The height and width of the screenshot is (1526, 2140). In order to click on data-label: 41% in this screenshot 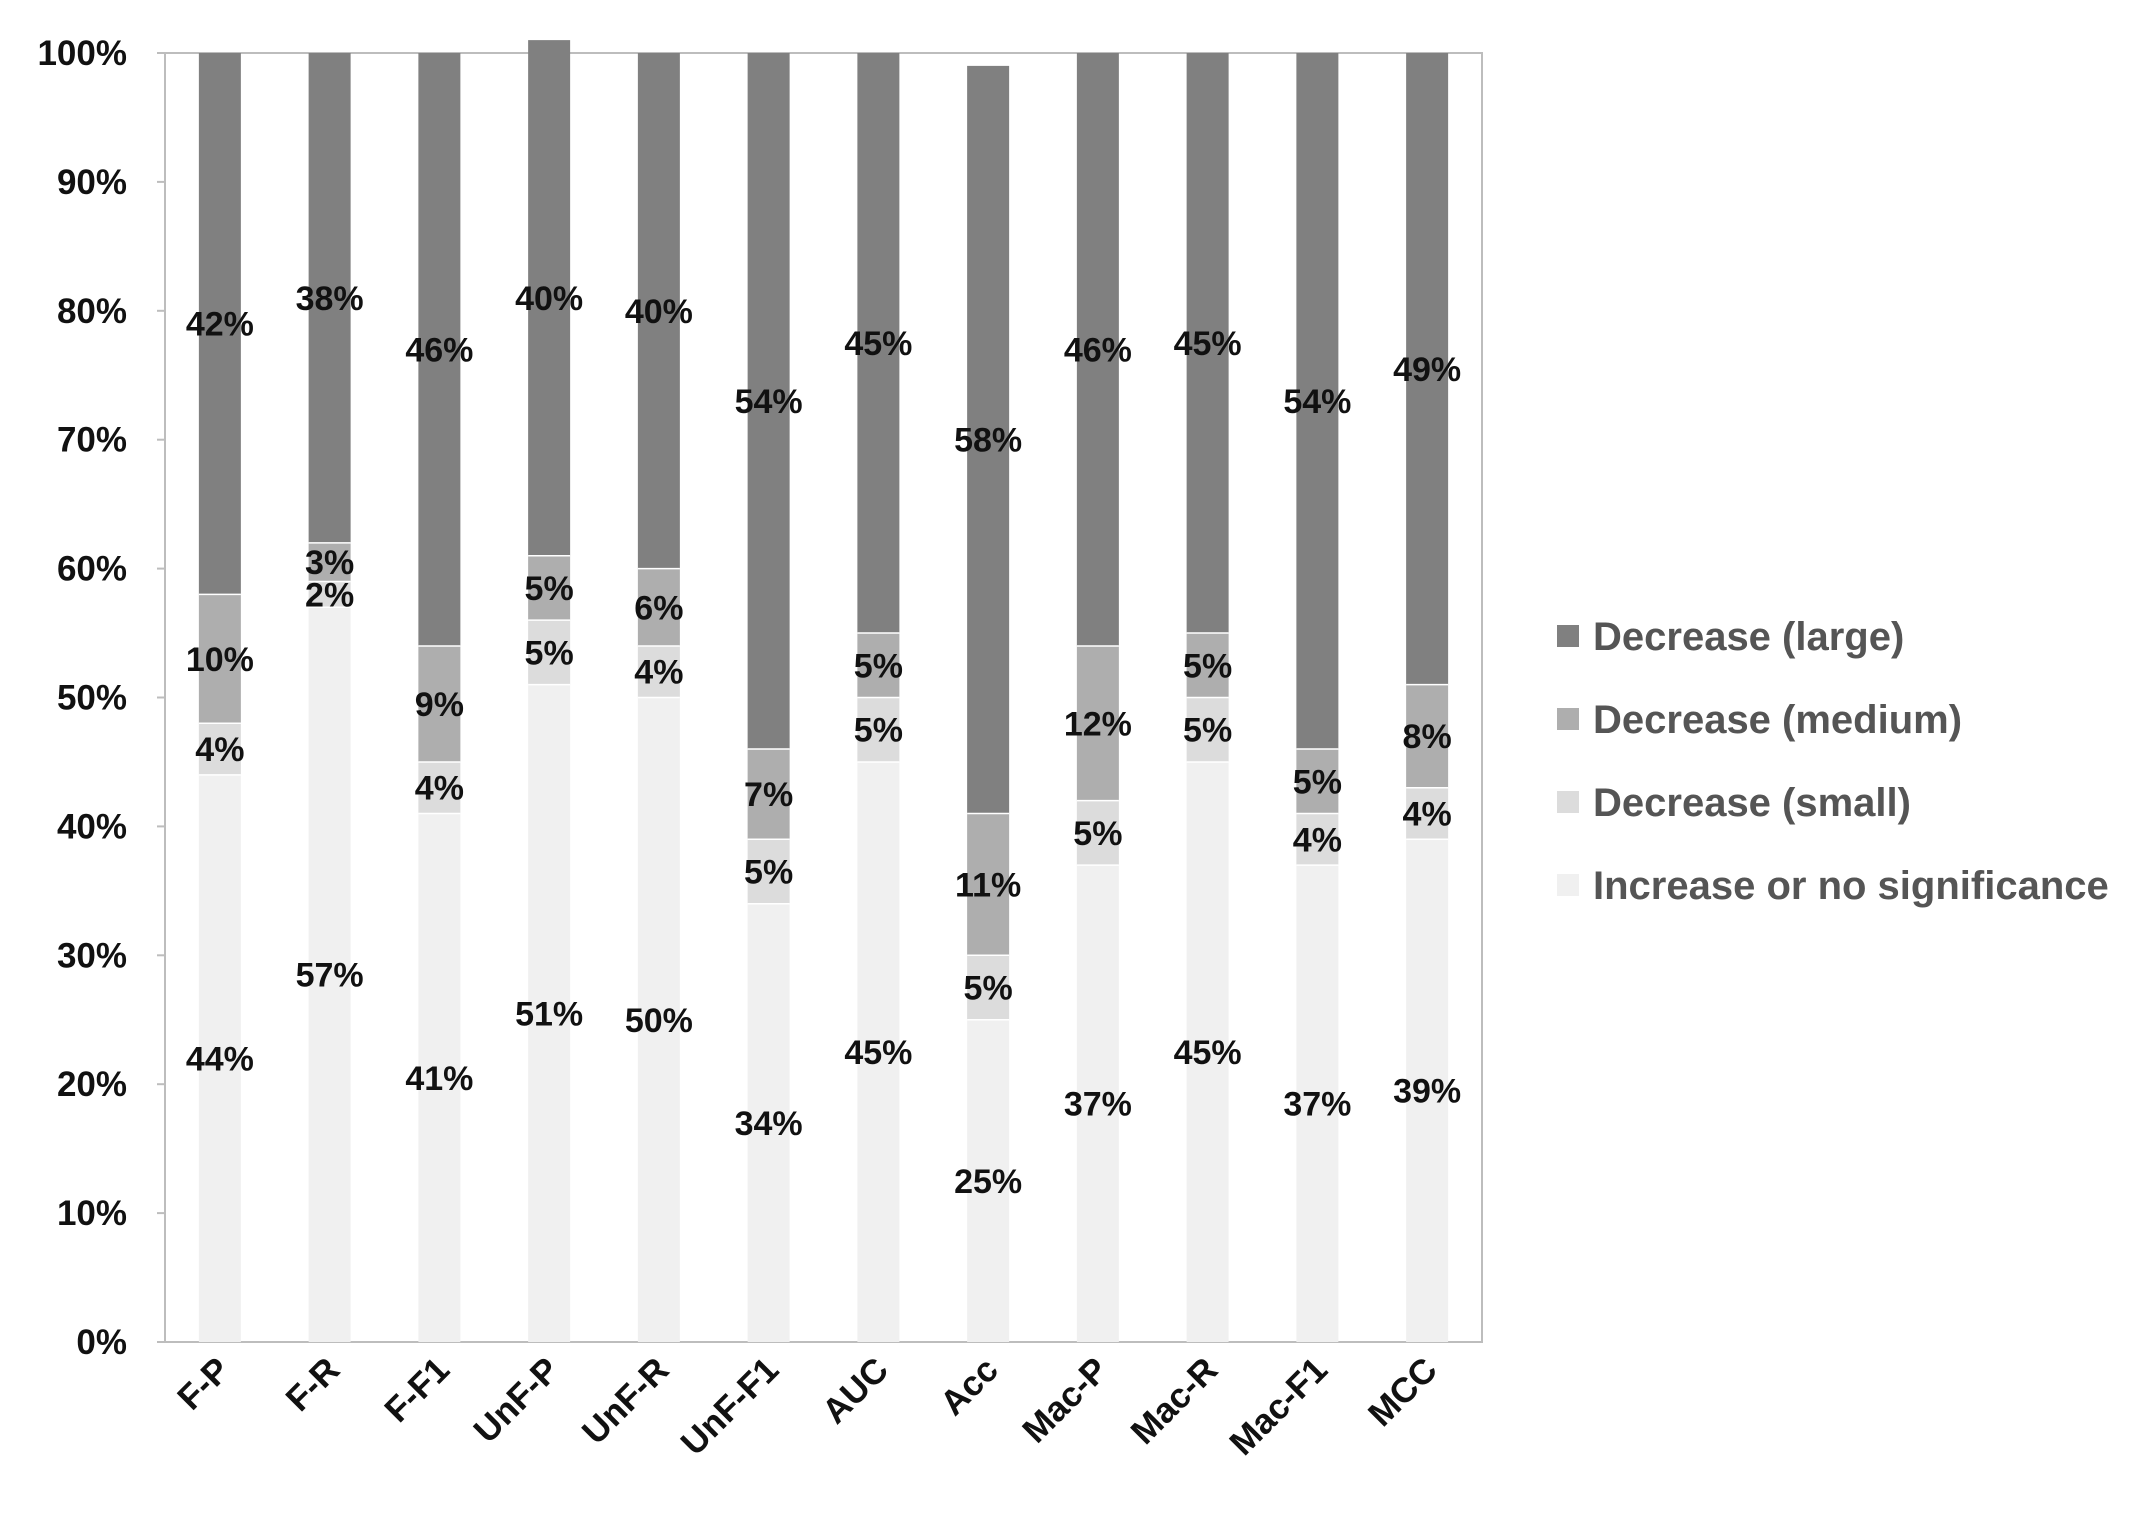, I will do `click(439, 1079)`.